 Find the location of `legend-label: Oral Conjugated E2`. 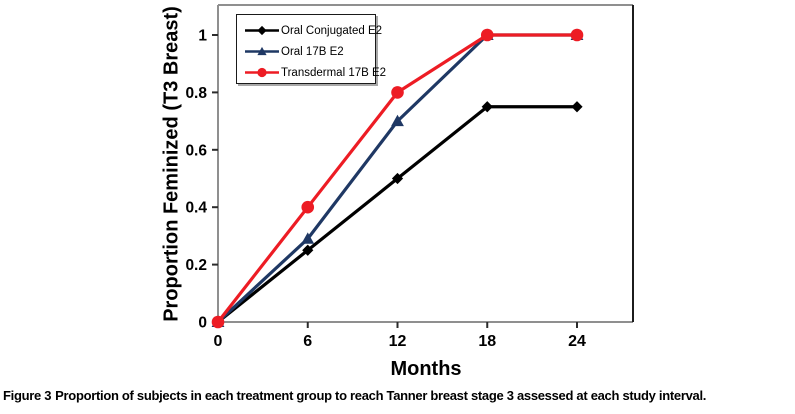

legend-label: Oral Conjugated E2 is located at coordinates (332, 30).